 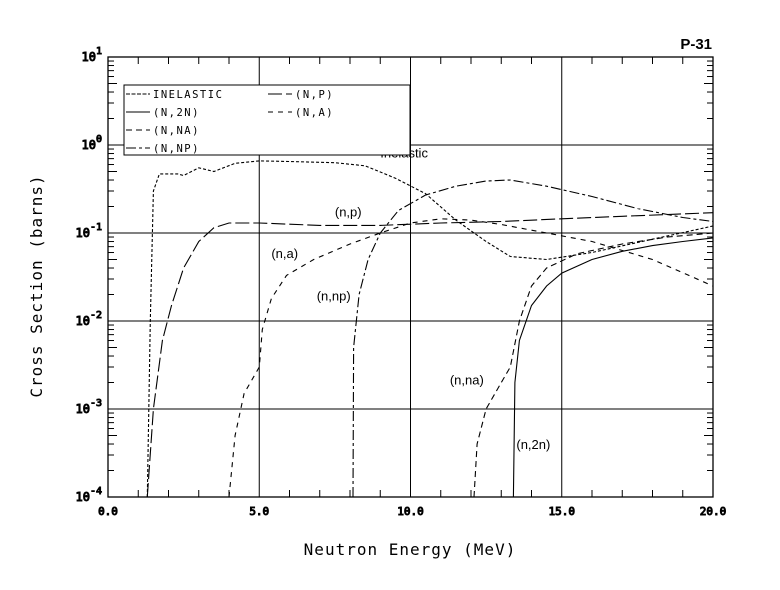 What do you see at coordinates (89, 319) in the screenshot?
I see `y-tick-label: 10⁻²` at bounding box center [89, 319].